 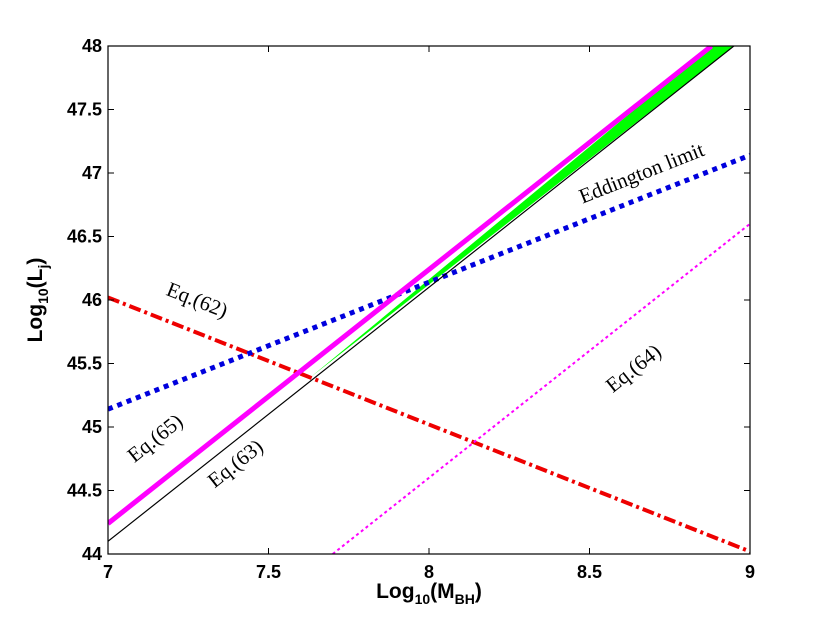 What do you see at coordinates (84, 364) in the screenshot?
I see `y-tick-label: 45.5` at bounding box center [84, 364].